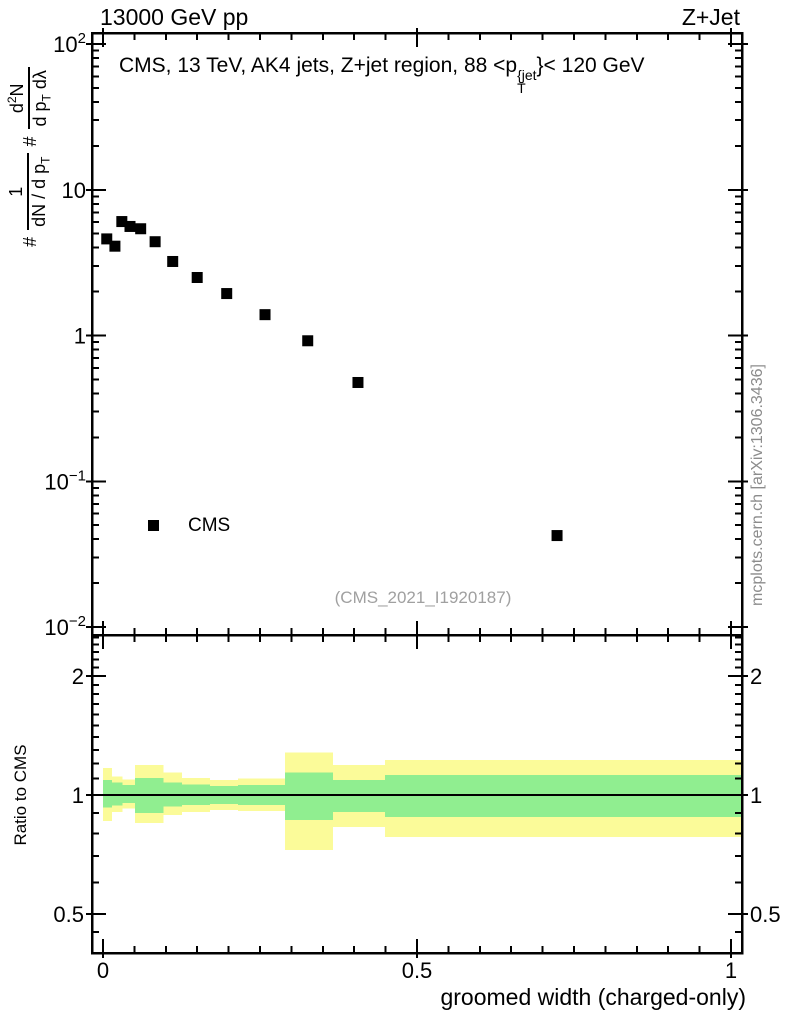 Image resolution: width=786 pixels, height=1024 pixels. Describe the element at coordinates (174, 17) in the screenshot. I see `beam-energy-label: 13000 GeV pp` at that location.